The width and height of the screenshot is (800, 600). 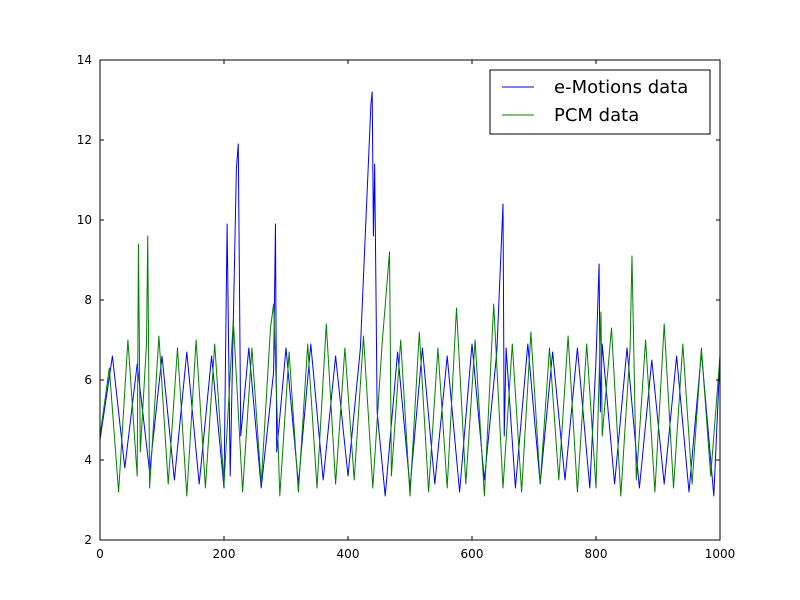 I want to click on y-tick-label: 12, so click(x=84, y=140).